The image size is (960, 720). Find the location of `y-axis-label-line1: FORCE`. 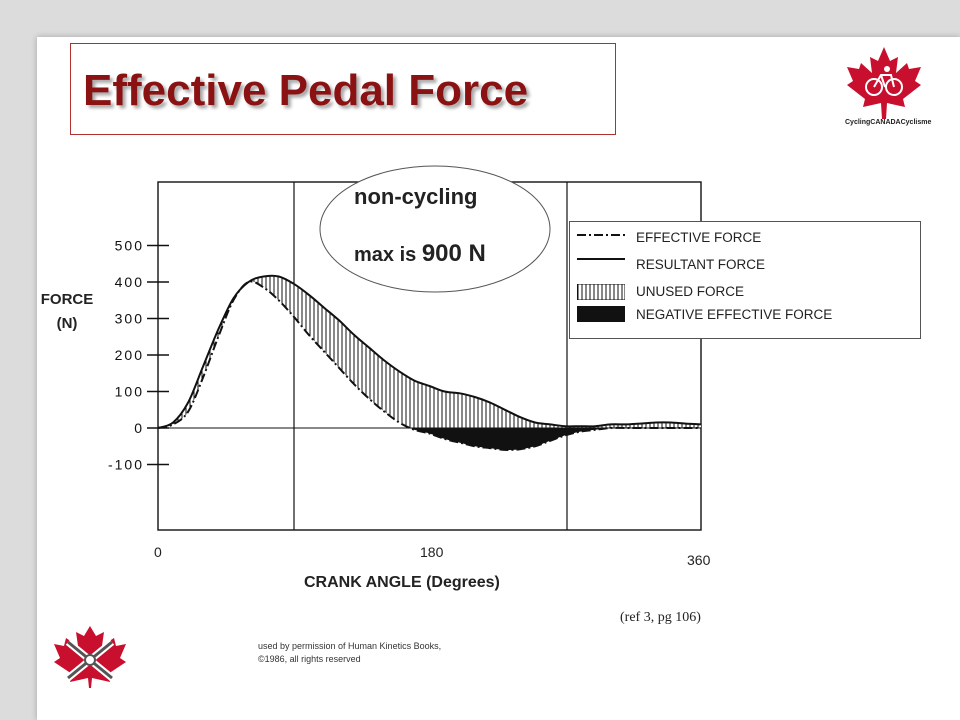

y-axis-label-line1: FORCE is located at coordinates (67, 299).